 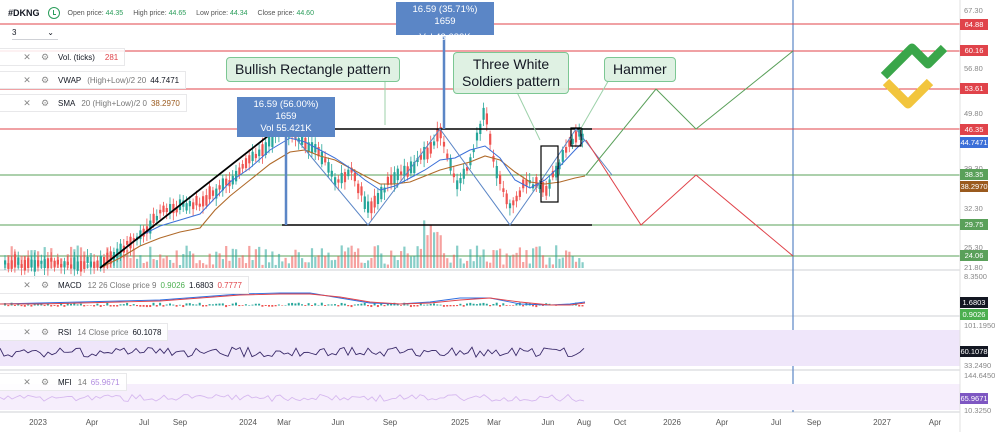 What do you see at coordinates (576, 137) in the screenshot?
I see `hammer-box` at bounding box center [576, 137].